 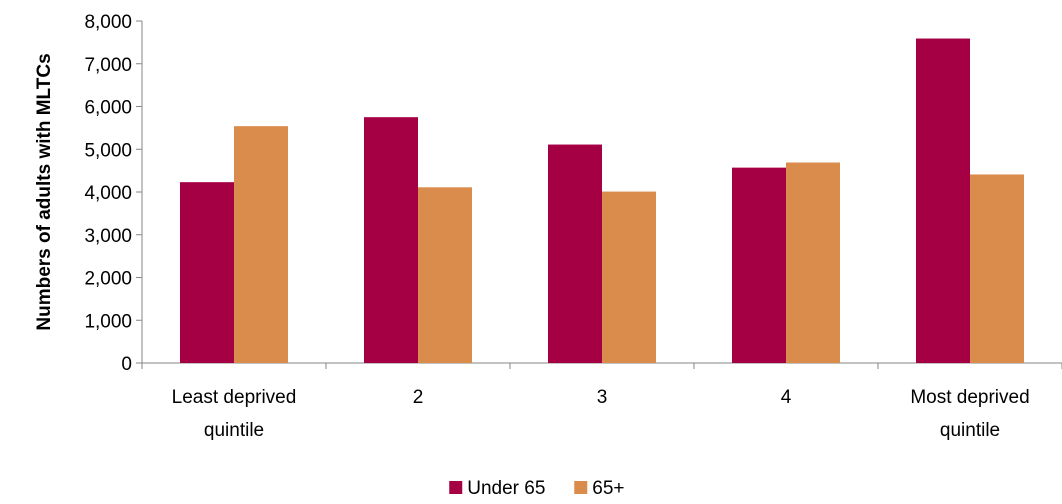 What do you see at coordinates (44, 191) in the screenshot?
I see `y-axis-title: Numbers of adults with MLTCs` at bounding box center [44, 191].